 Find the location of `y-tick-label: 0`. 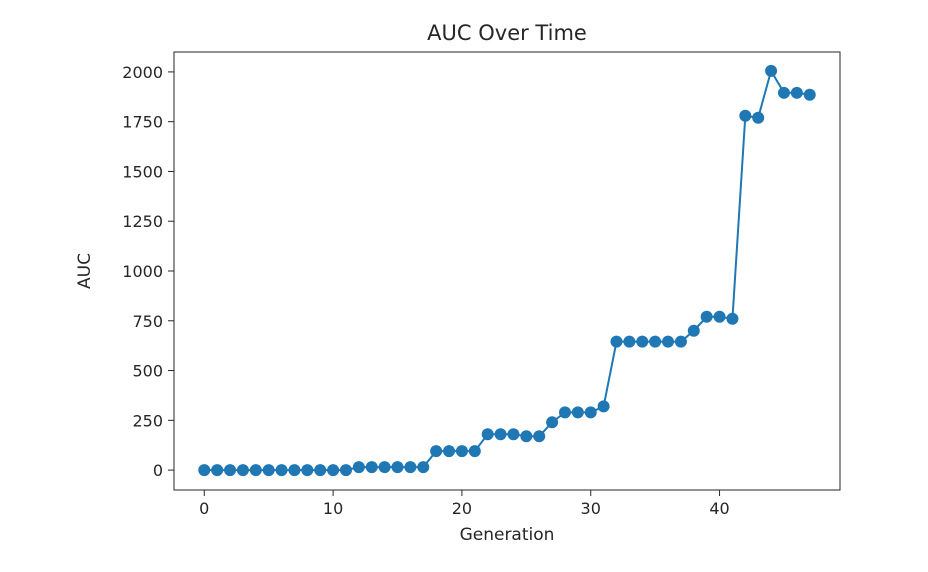

y-tick-label: 0 is located at coordinates (158, 470).